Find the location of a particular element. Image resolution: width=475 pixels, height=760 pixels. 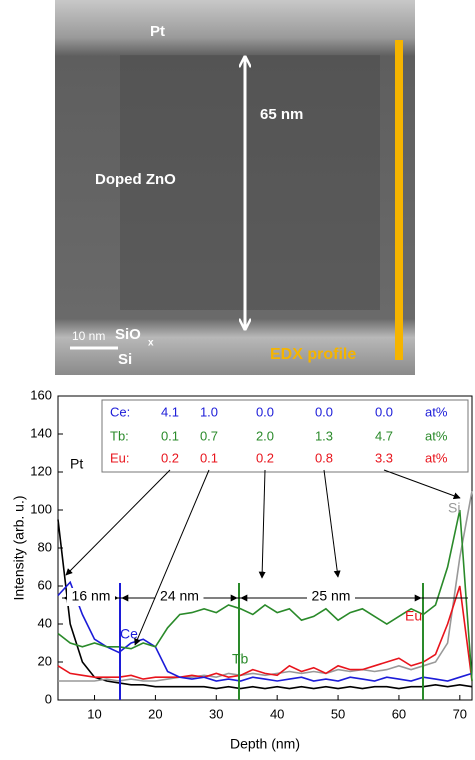

segment-label: 16 nm is located at coordinates (91, 596).